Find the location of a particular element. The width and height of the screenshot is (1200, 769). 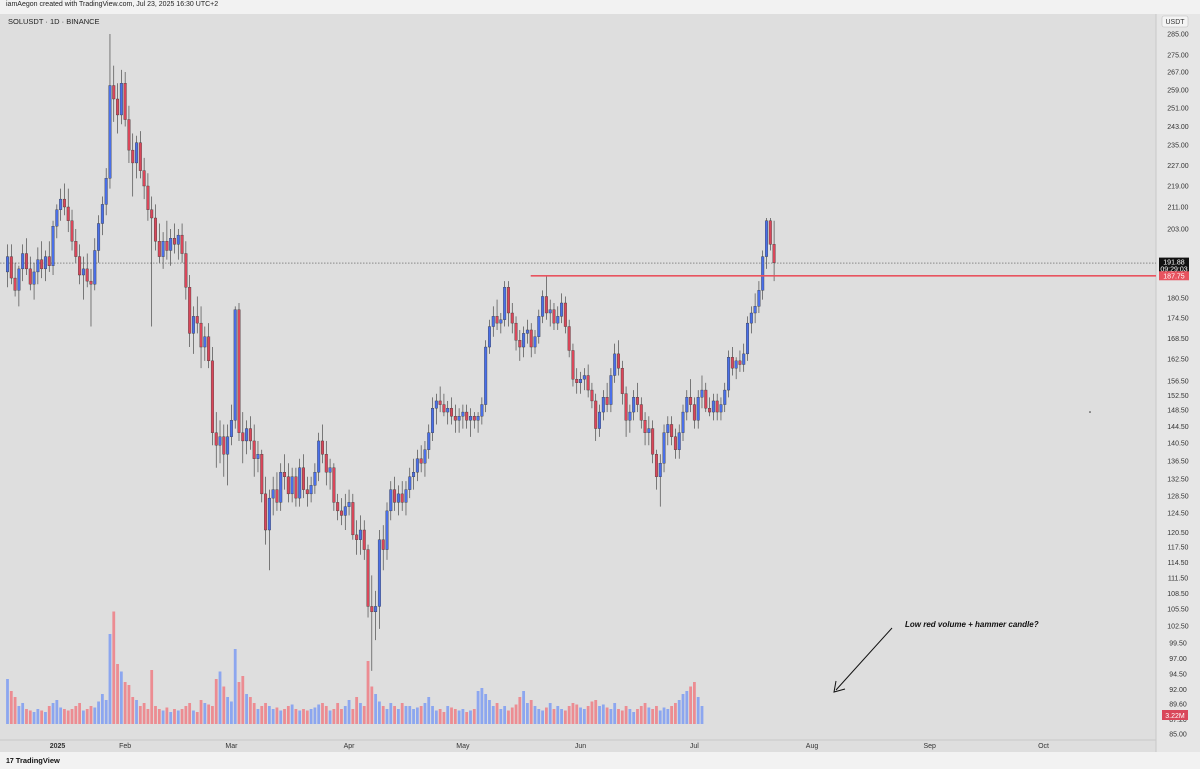

currency-badge is located at coordinates (1175, 21).